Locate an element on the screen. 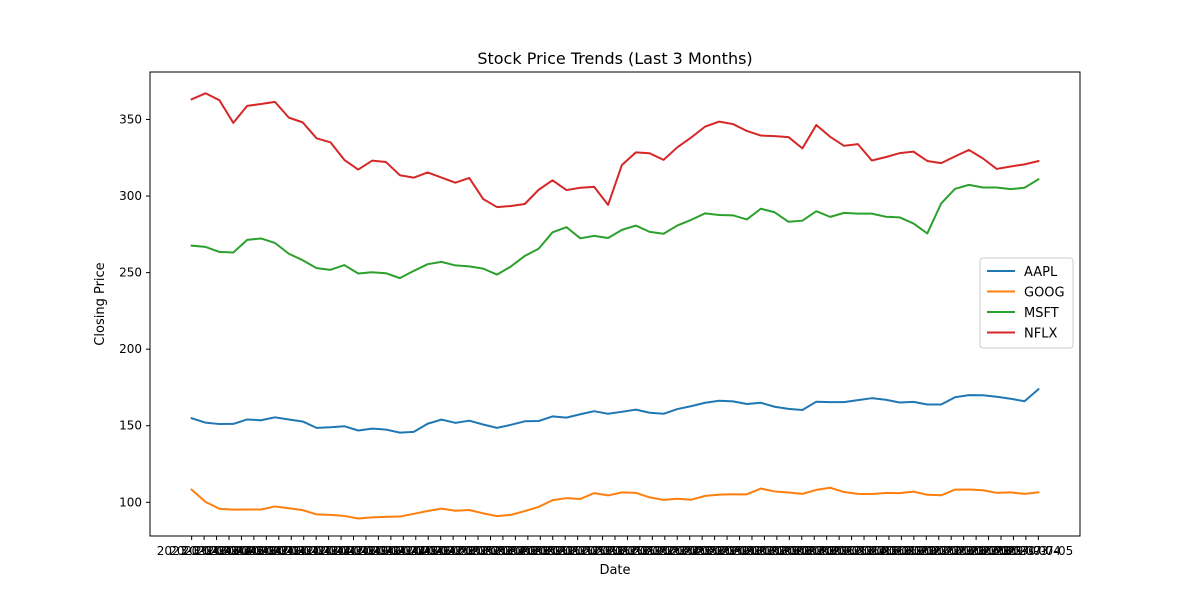  x-tick-label: 2023-06-27 is located at coordinates (964, 551).